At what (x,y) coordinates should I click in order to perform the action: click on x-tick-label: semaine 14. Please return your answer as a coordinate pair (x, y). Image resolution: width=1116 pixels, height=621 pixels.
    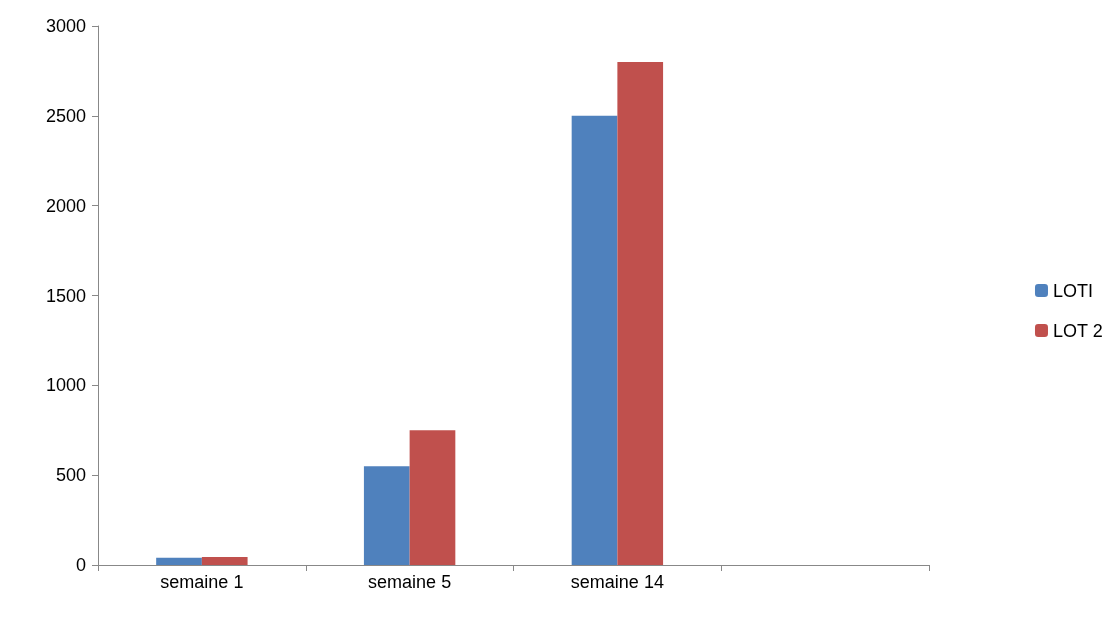
    Looking at the image, I should click on (617, 582).